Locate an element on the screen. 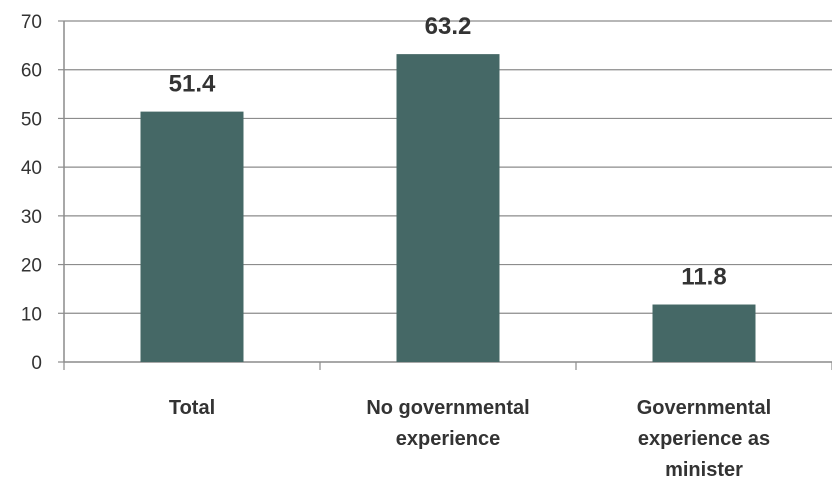 The width and height of the screenshot is (832, 487). x-tick-label-1-line-1: experience is located at coordinates (448, 439).